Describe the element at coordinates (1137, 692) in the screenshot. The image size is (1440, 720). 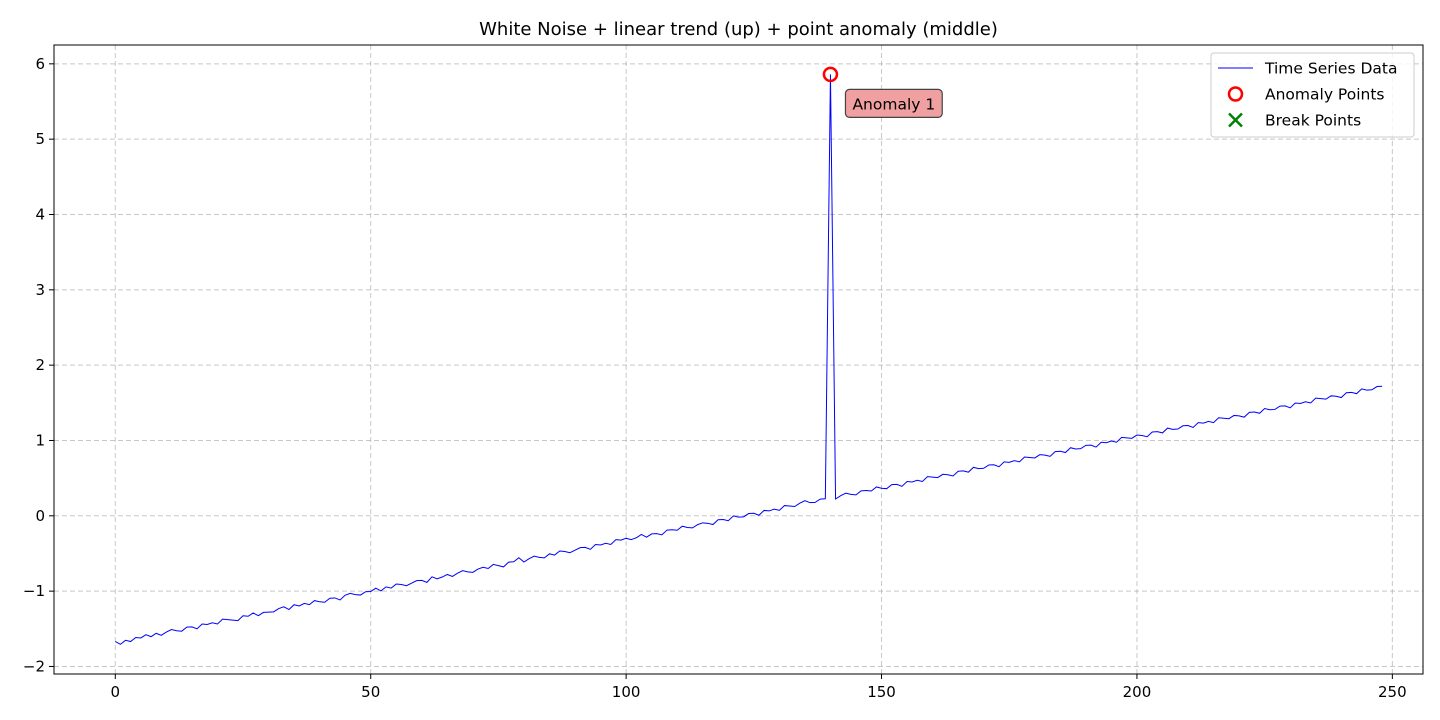
I see `x-tick-label: 200` at that location.